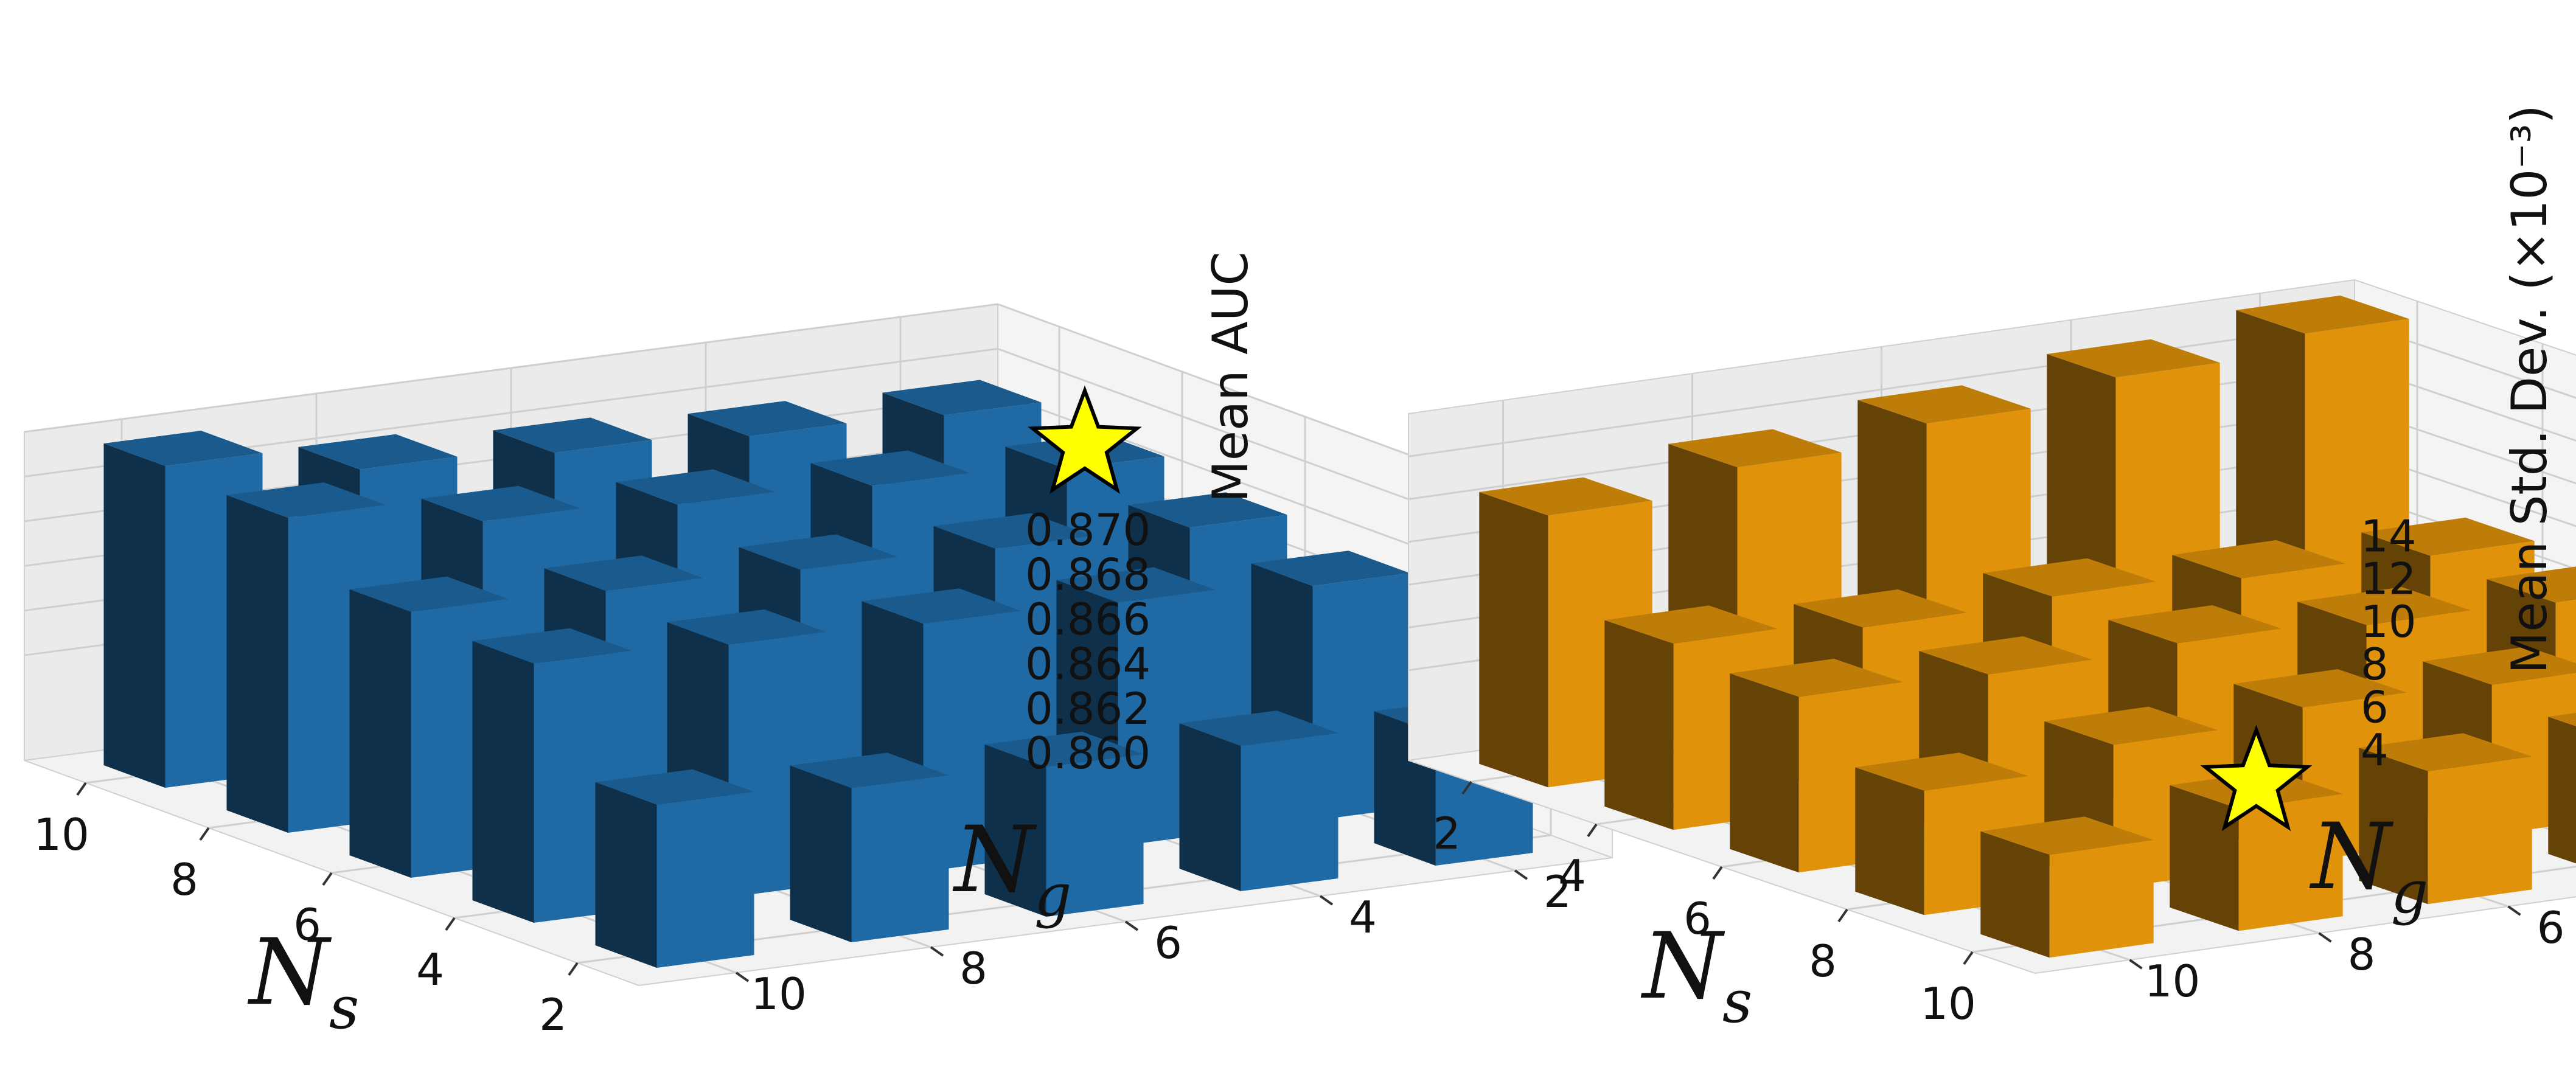 Image resolution: width=2576 pixels, height=1084 pixels. Describe the element at coordinates (1558, 891) in the screenshot. I see `y-tick-label: 2` at that location.